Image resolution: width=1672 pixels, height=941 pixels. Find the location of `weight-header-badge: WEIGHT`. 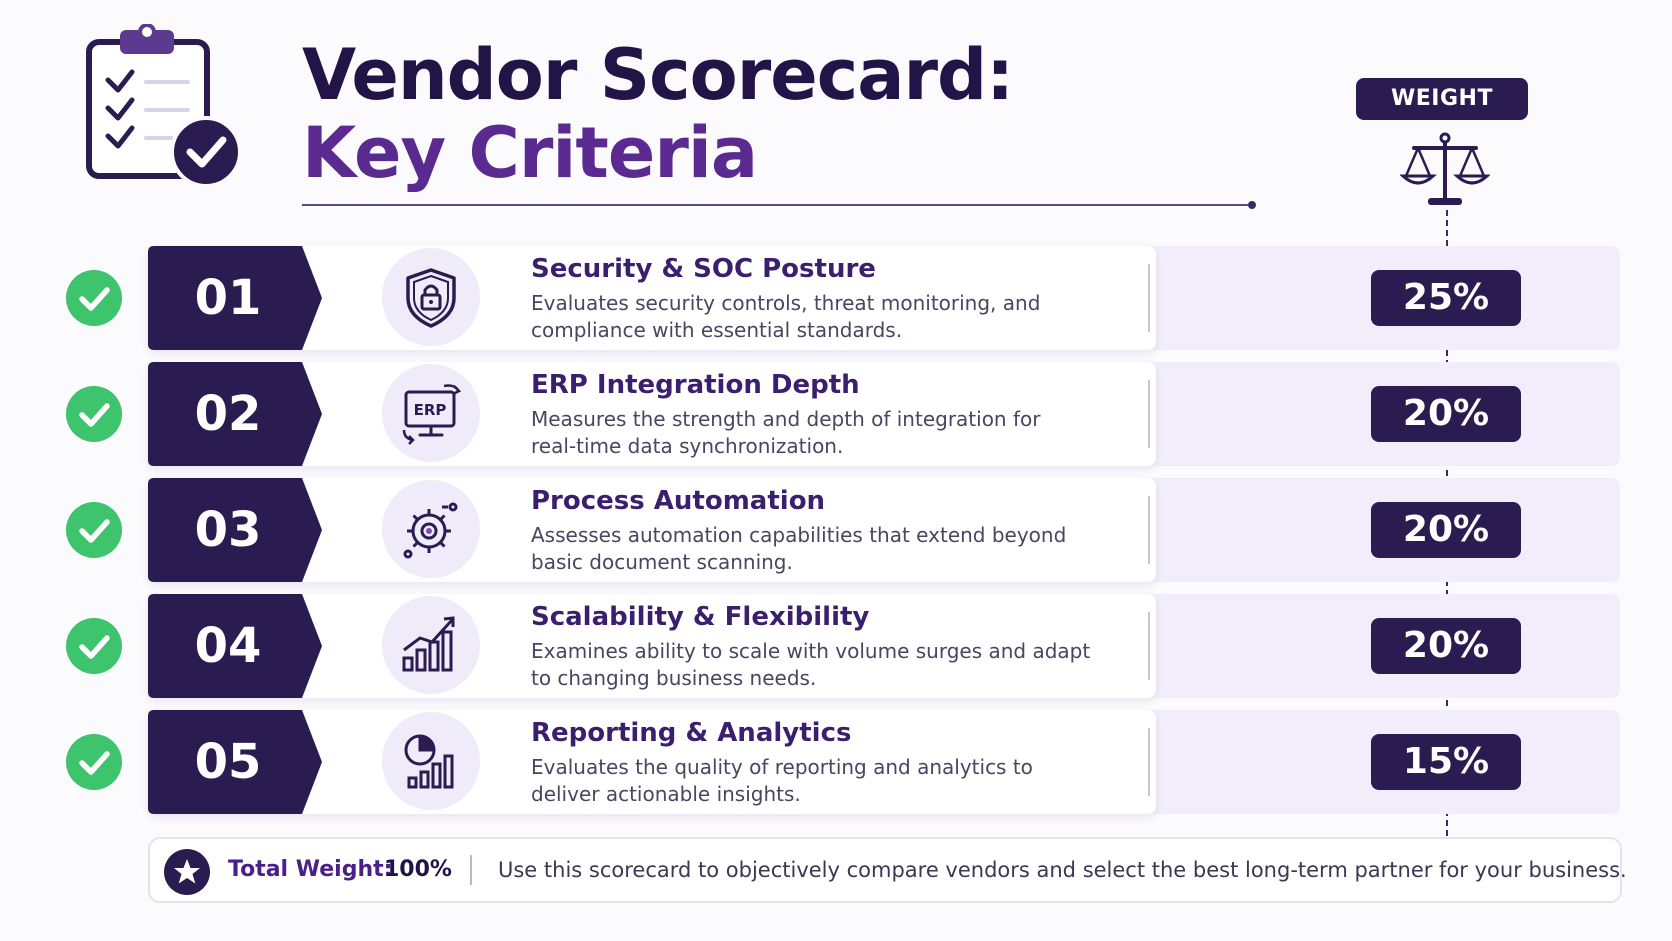

weight-header-badge: WEIGHT is located at coordinates (1442, 99).